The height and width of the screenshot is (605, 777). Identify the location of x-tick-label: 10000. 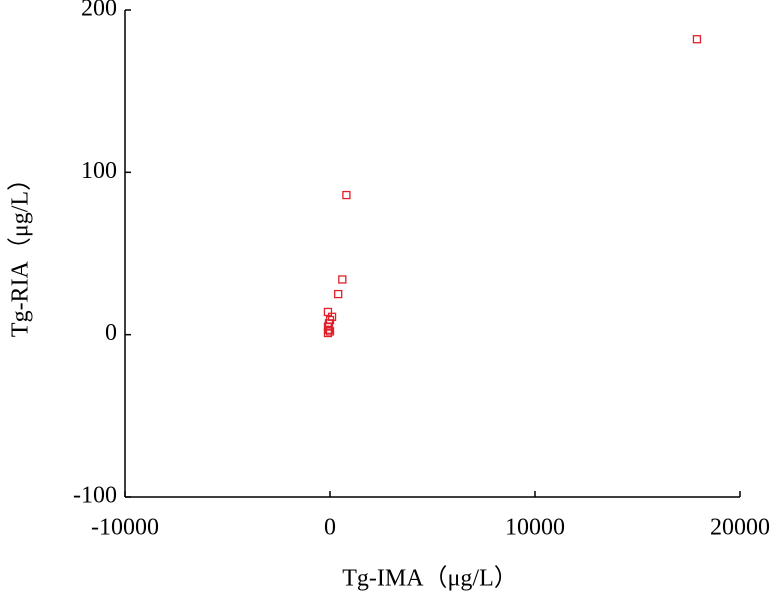
(535, 528).